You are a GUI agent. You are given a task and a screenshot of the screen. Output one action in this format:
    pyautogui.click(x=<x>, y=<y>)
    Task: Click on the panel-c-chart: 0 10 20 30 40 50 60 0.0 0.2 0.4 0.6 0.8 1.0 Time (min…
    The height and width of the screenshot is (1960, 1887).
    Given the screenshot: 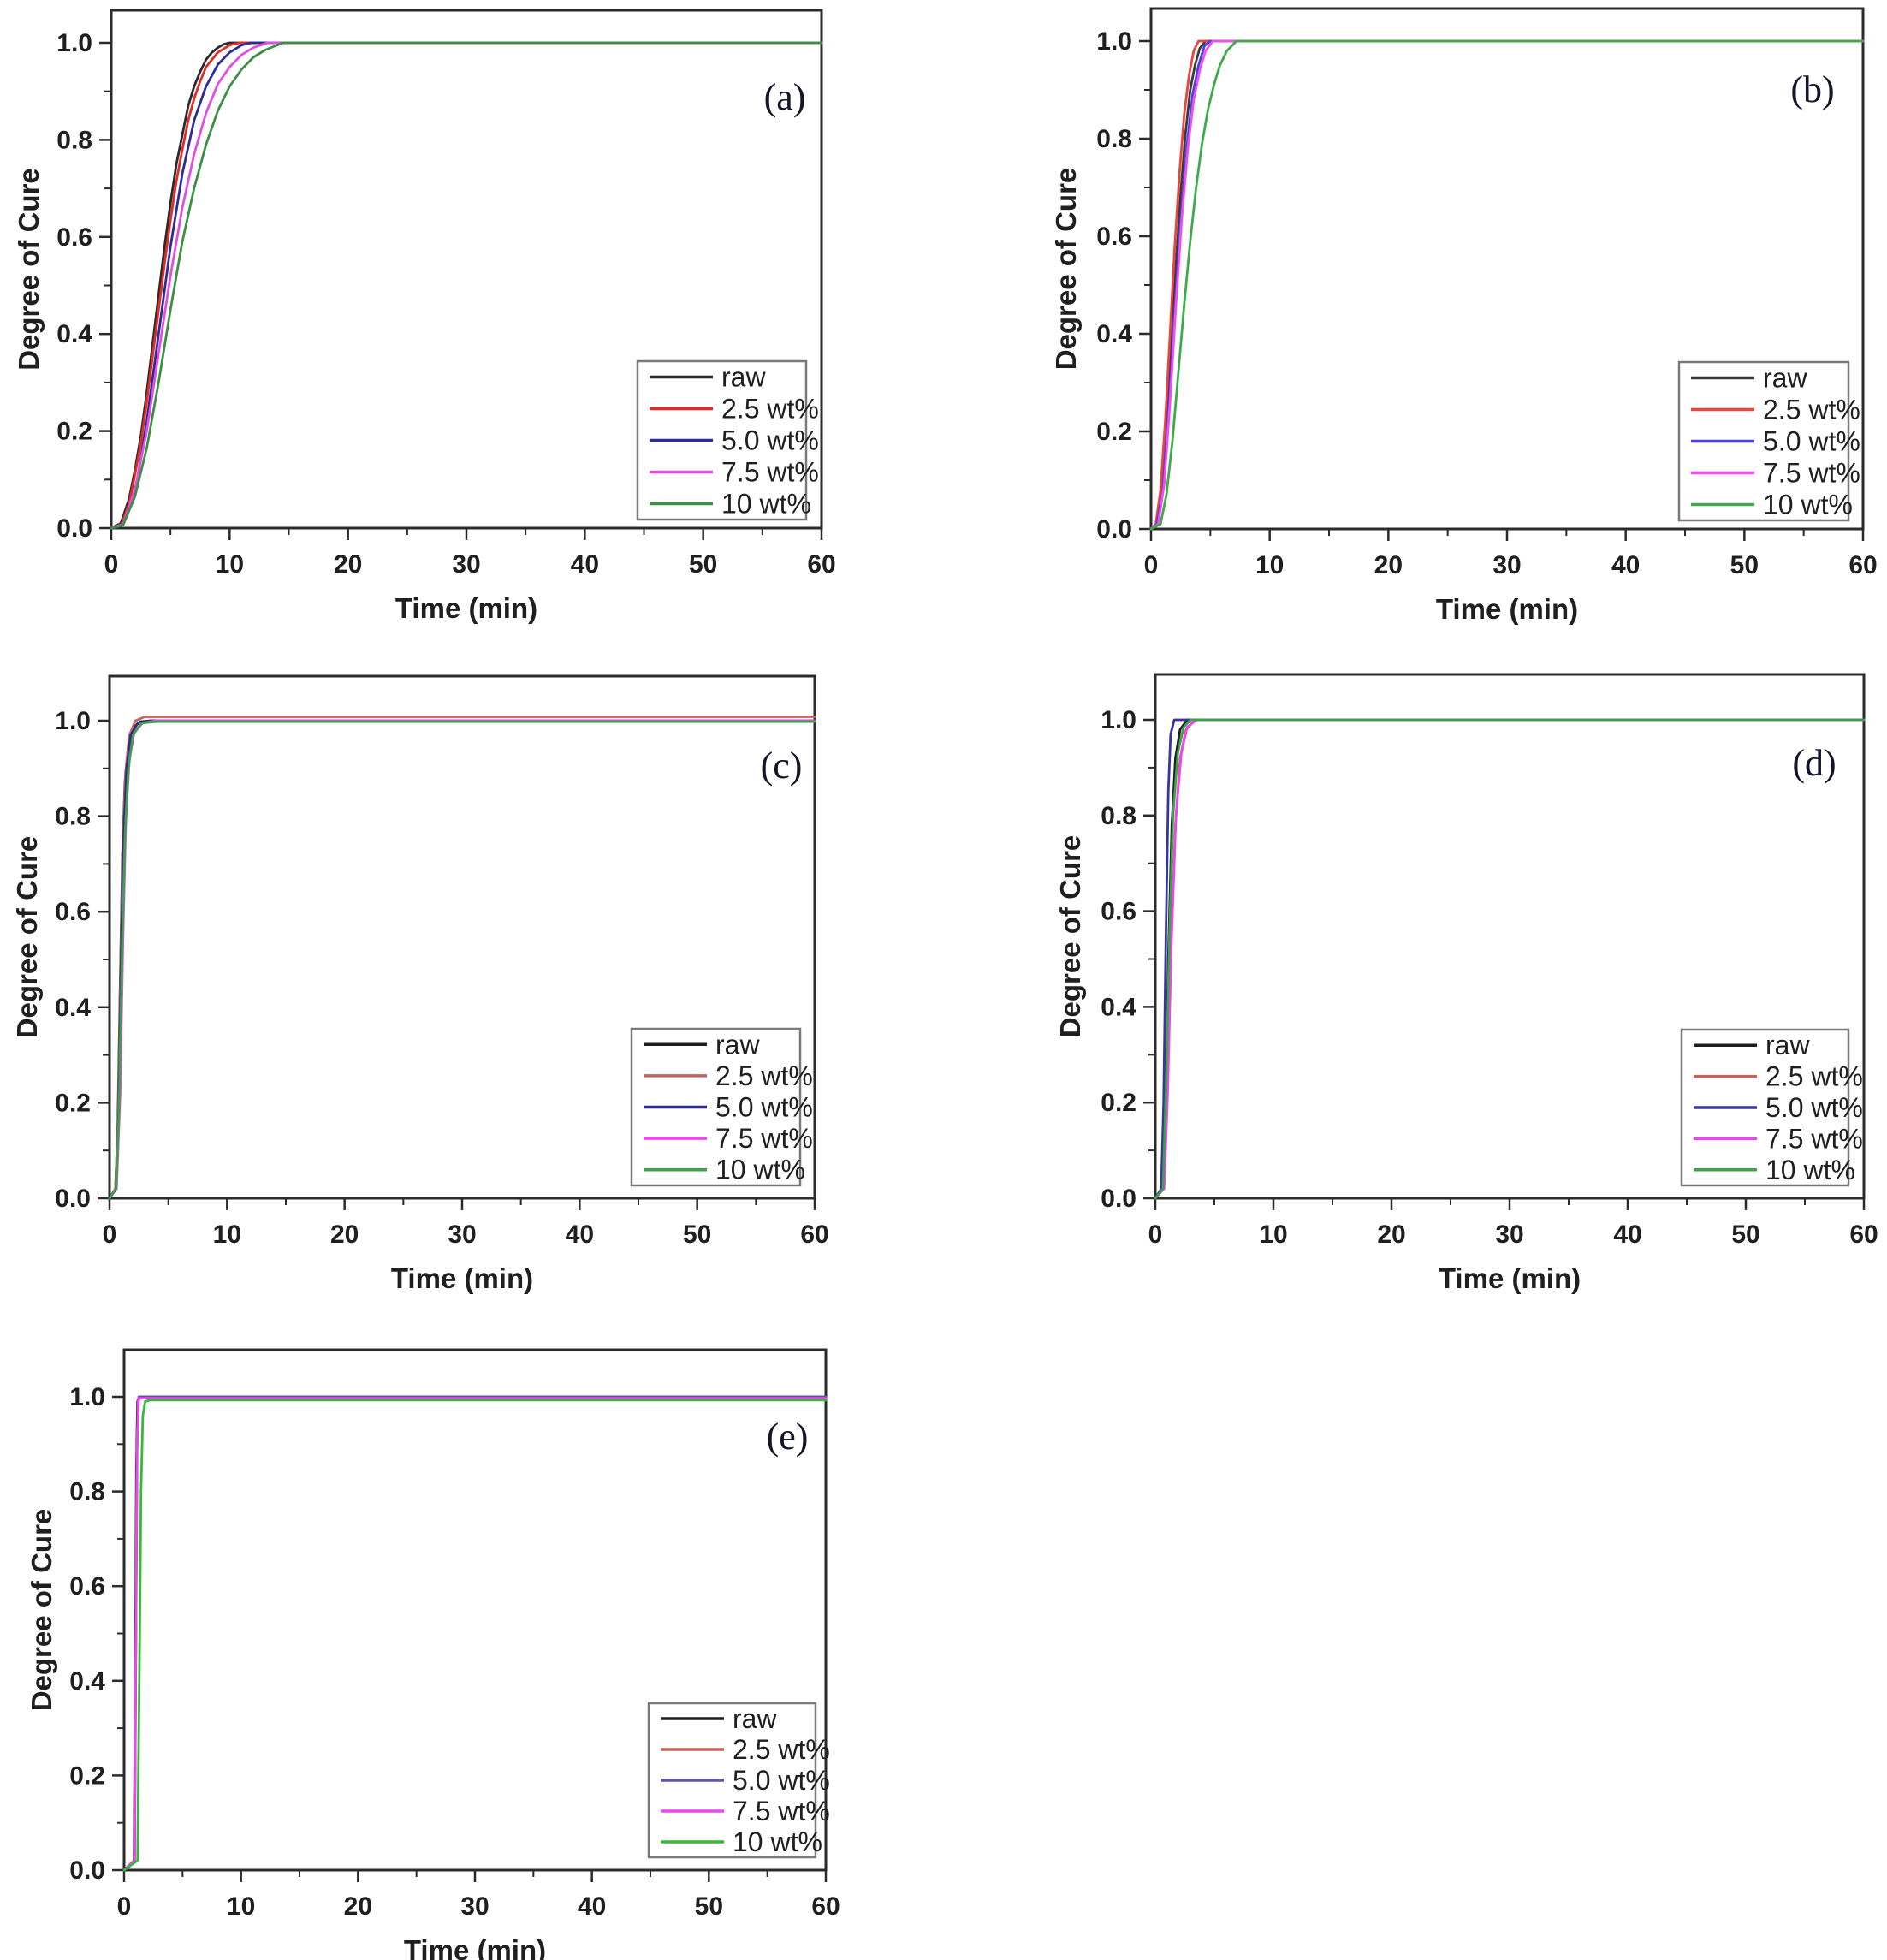 What is the action you would take?
    pyautogui.click(x=420, y=984)
    